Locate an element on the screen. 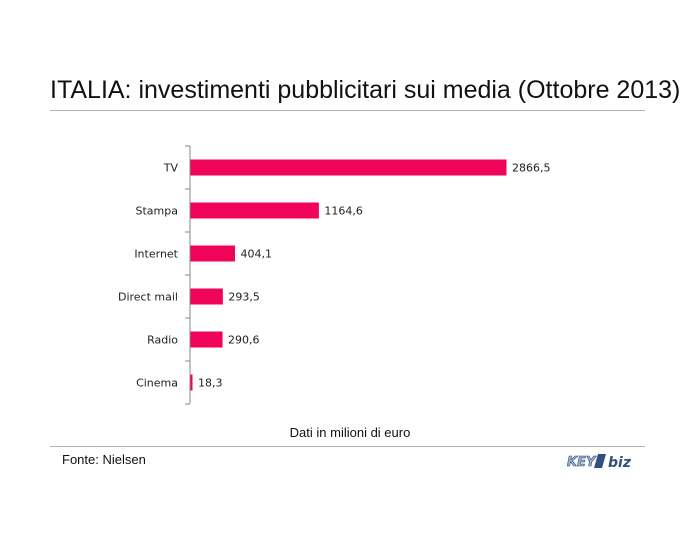 Image resolution: width=700 pixels, height=550 pixels. category-label: Direct mail is located at coordinates (148, 297).